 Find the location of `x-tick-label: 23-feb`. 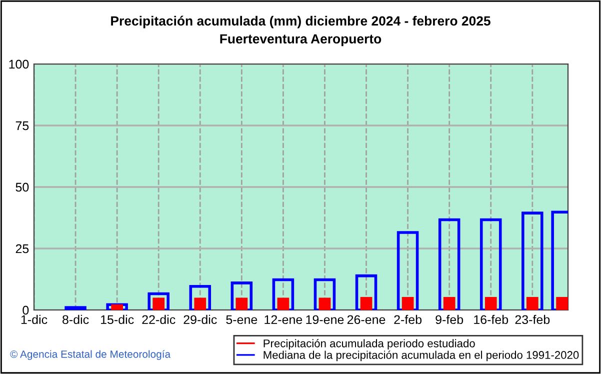

x-tick-label: 23-feb is located at coordinates (532, 319).